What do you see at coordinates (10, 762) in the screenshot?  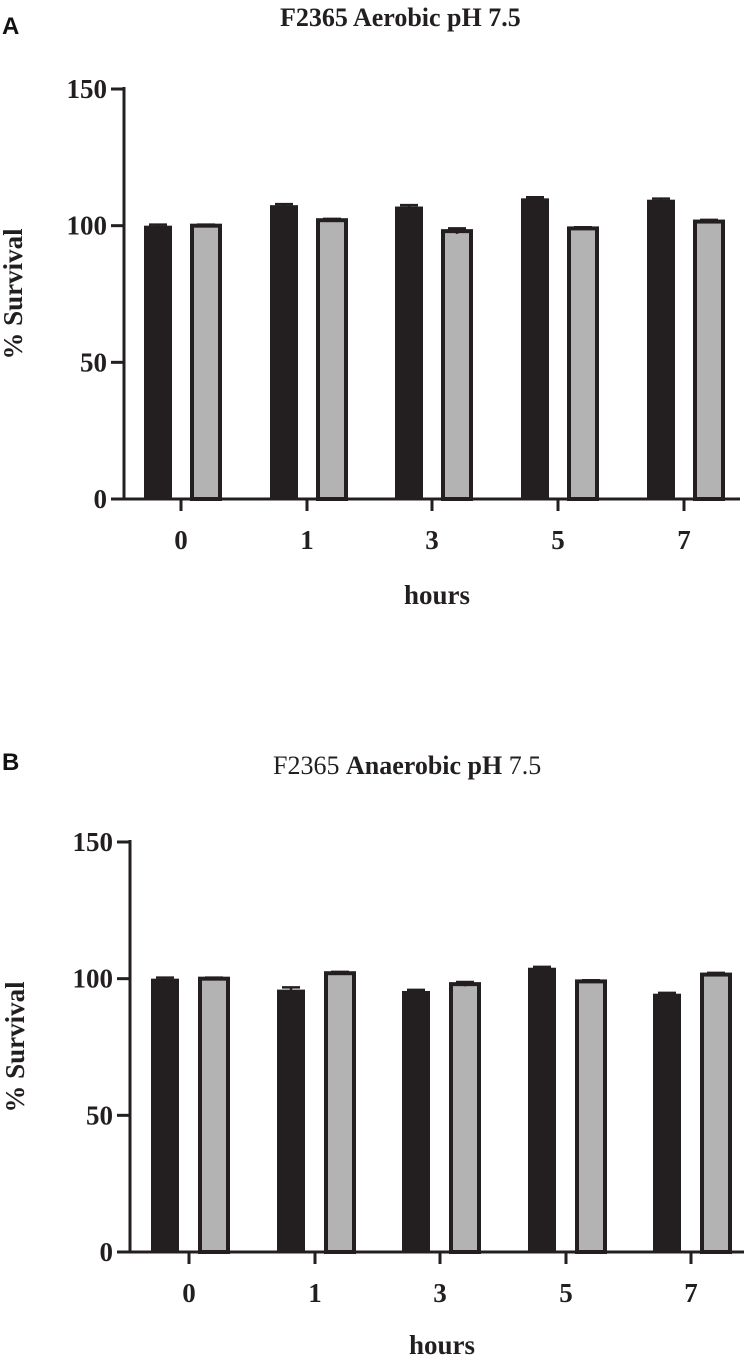 I see `panel-letter: B` at bounding box center [10, 762].